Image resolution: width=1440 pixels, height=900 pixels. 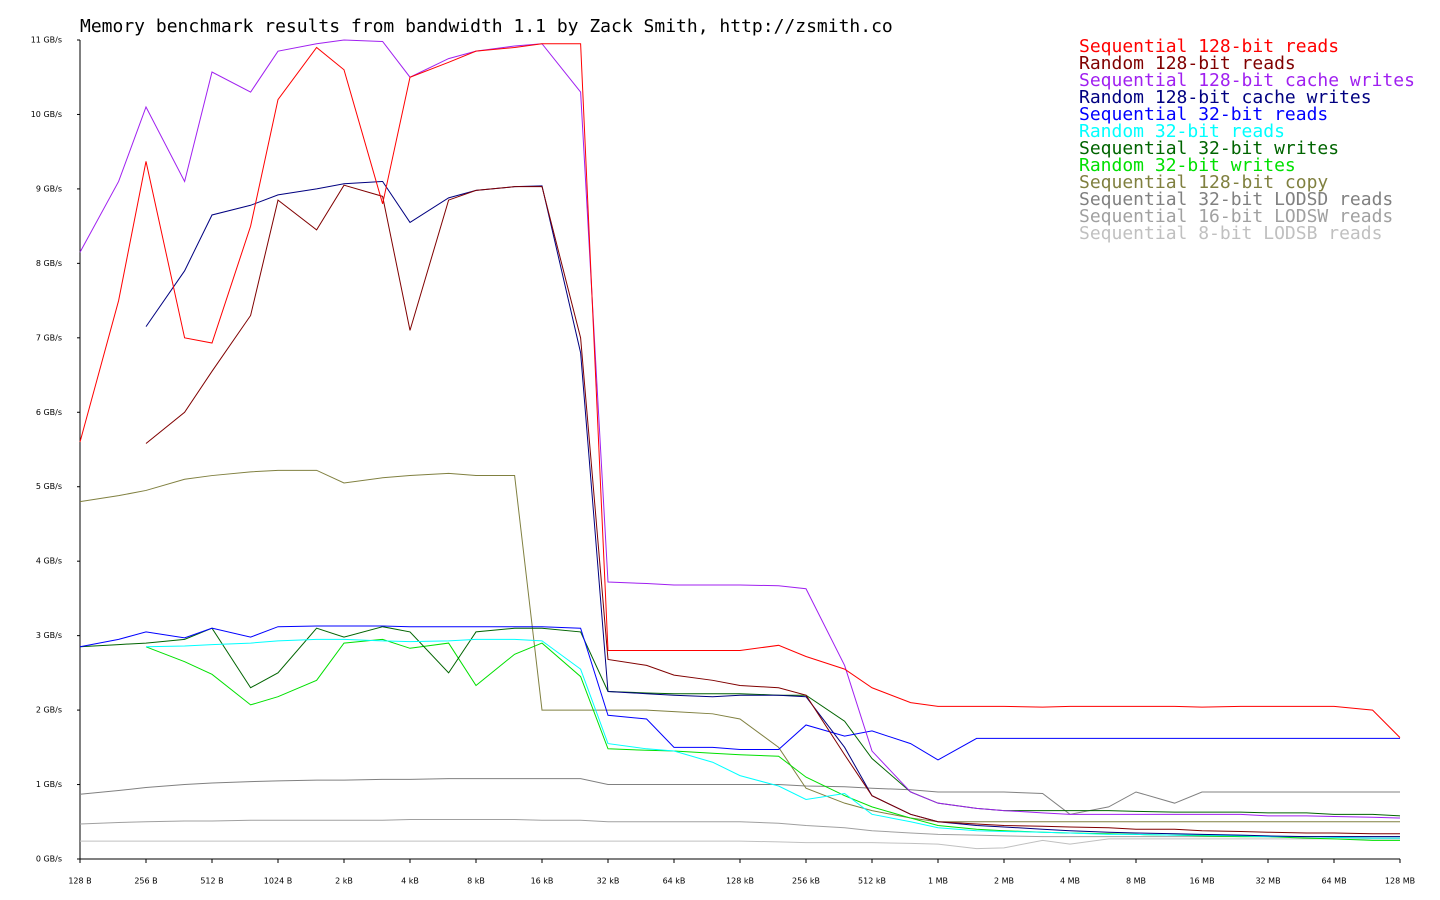 I want to click on x-tick-label: 32 kB, so click(x=608, y=881).